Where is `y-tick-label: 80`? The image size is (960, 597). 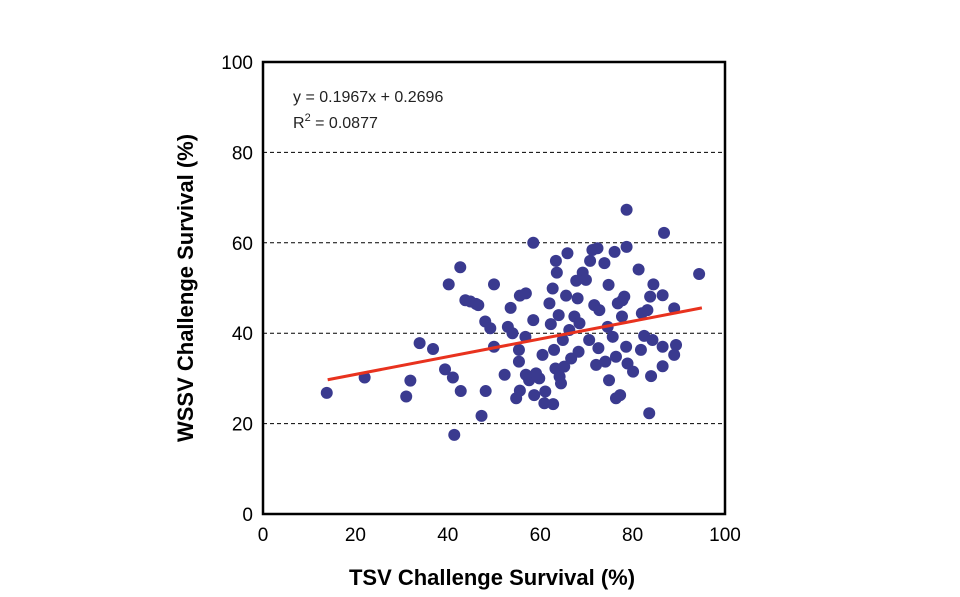 y-tick-label: 80 is located at coordinates (242, 153).